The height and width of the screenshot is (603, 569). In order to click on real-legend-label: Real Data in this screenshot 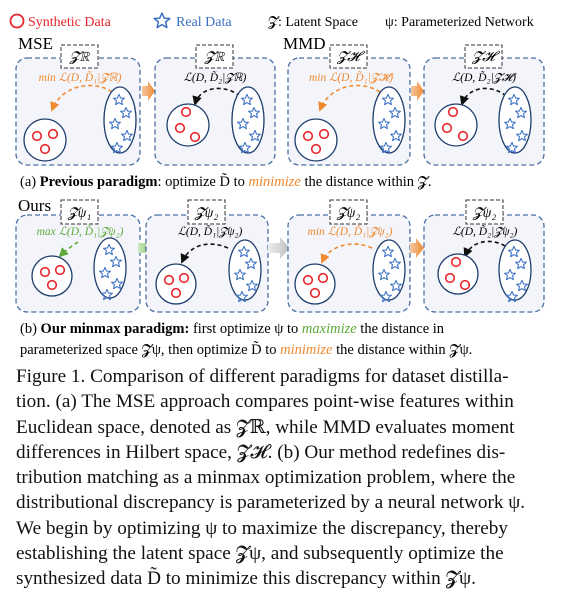, I will do `click(204, 22)`.